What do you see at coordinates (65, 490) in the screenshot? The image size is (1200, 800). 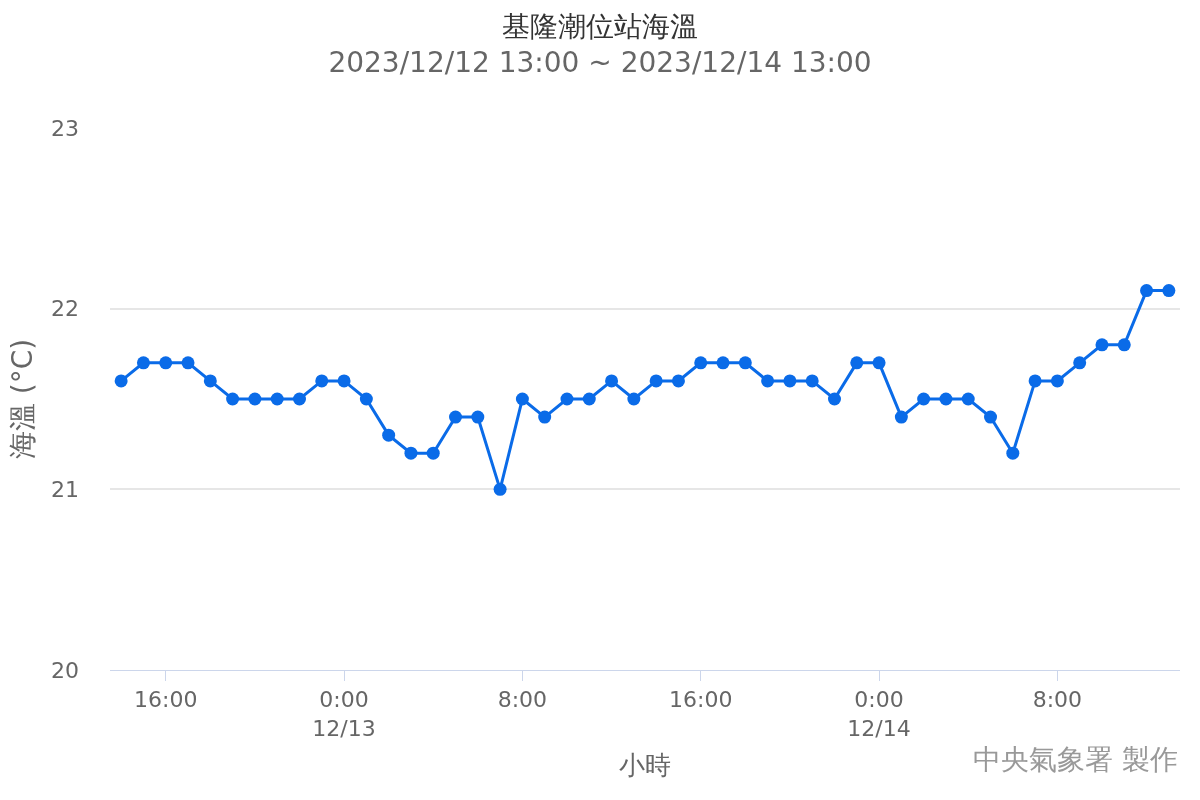 I see `y-tick-label: 21` at bounding box center [65, 490].